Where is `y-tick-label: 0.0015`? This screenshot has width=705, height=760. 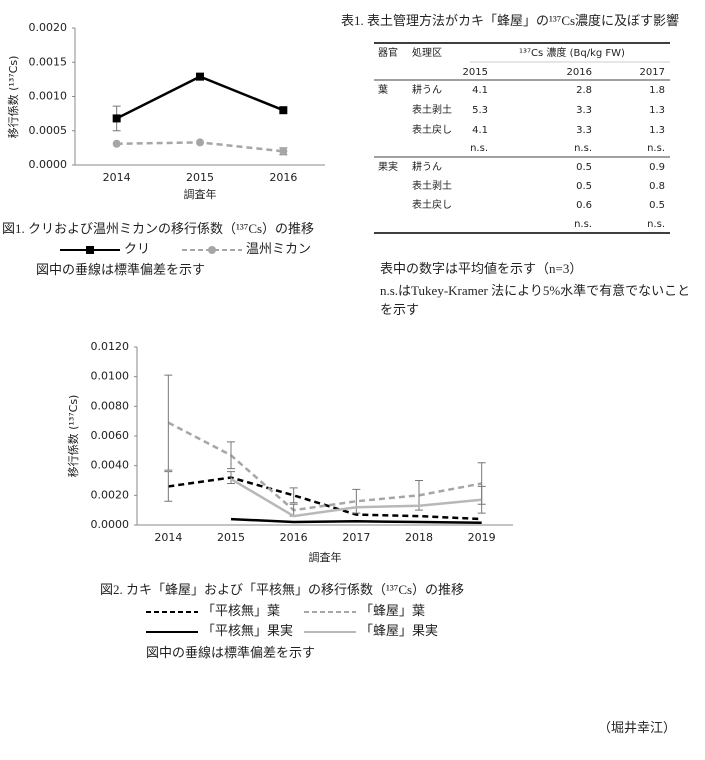
y-tick-label: 0.0015 is located at coordinates (48, 61).